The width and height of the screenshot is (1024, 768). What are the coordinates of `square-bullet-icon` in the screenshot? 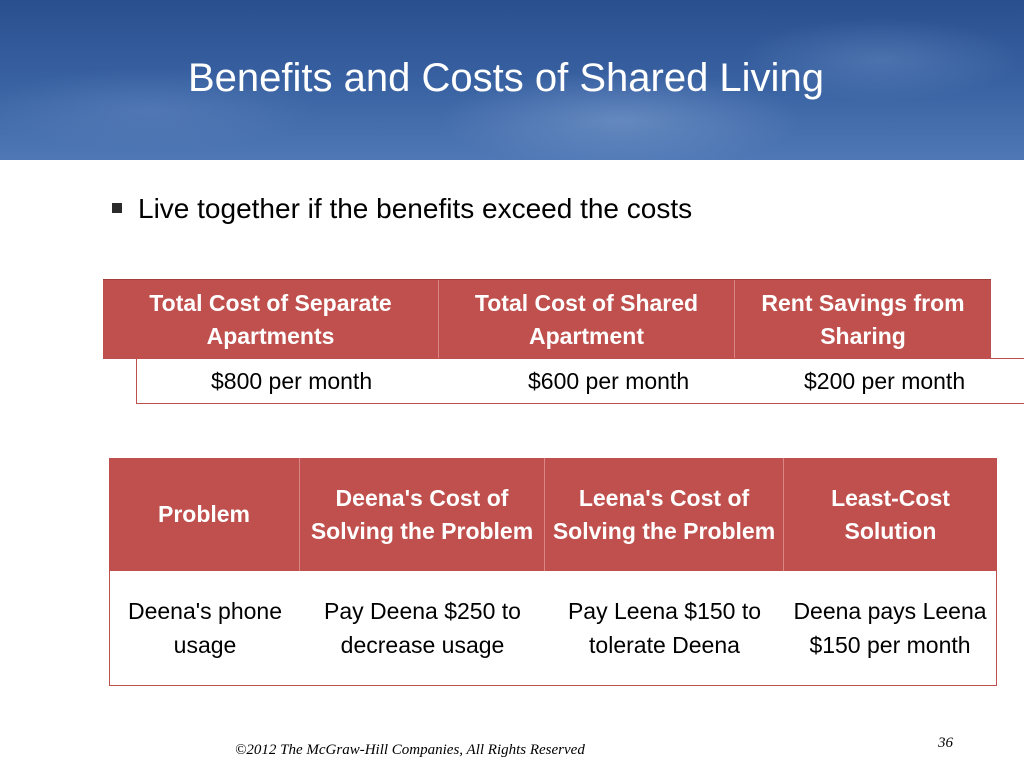 It's located at (117, 208).